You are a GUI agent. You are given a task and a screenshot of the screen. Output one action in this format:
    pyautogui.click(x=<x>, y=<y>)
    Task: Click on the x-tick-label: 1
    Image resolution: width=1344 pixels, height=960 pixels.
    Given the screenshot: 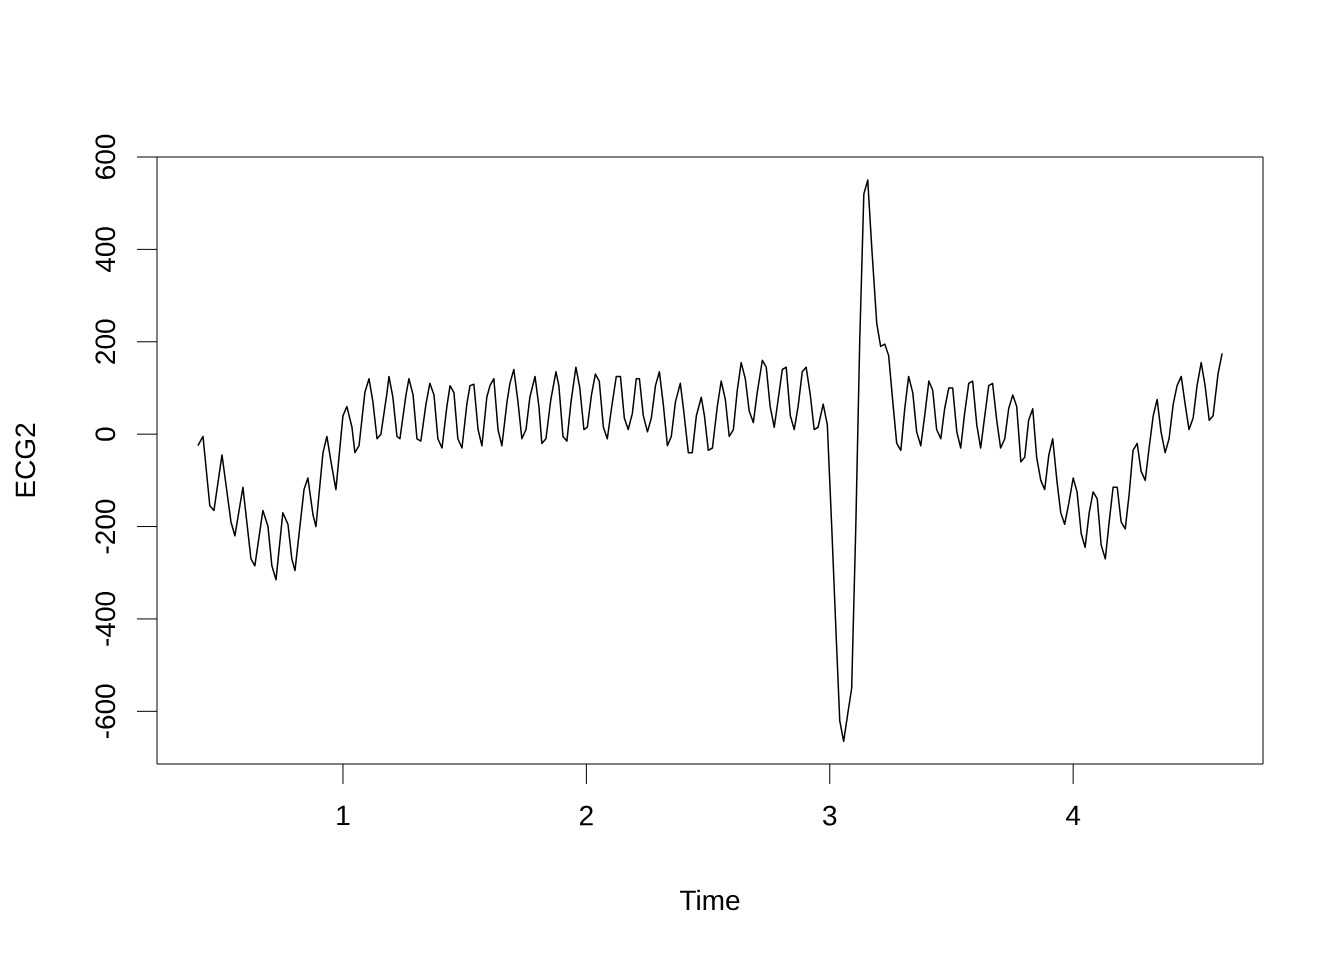 What is the action you would take?
    pyautogui.click(x=343, y=815)
    